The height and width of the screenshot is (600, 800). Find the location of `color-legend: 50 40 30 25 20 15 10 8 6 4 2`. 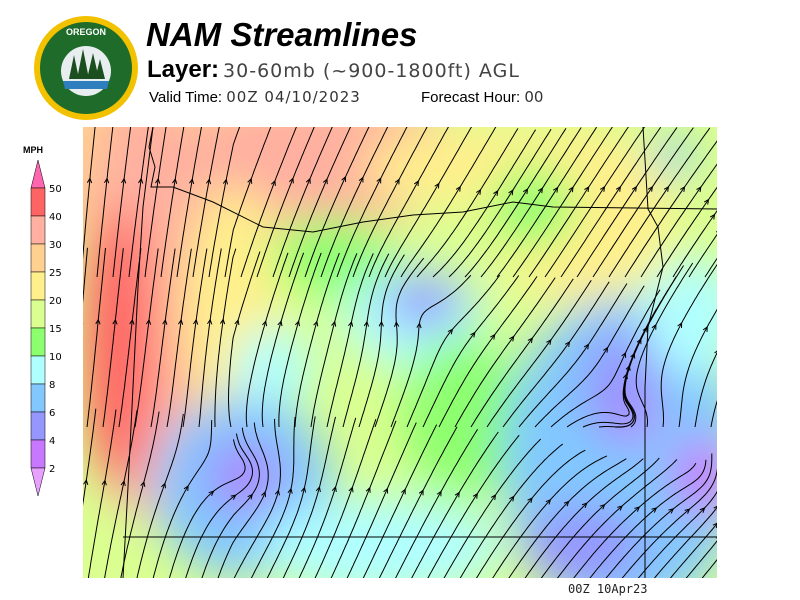

color-legend: 50 40 30 25 20 15 10 8 6 4 2 is located at coordinates (46, 328).